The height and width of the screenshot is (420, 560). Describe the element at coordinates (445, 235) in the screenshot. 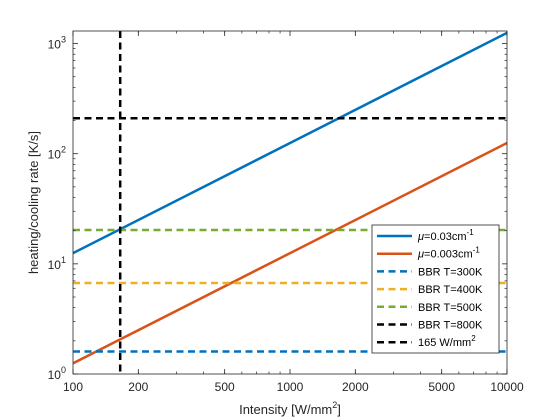

I see `legend-entry-mu-0-03cm: μ=0.03cm-1` at that location.